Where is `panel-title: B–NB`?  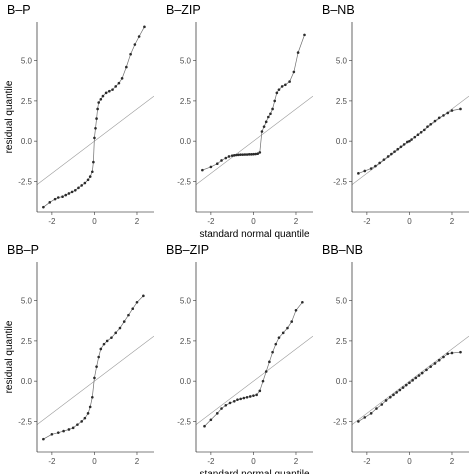 panel-title: B–NB is located at coordinates (338, 10).